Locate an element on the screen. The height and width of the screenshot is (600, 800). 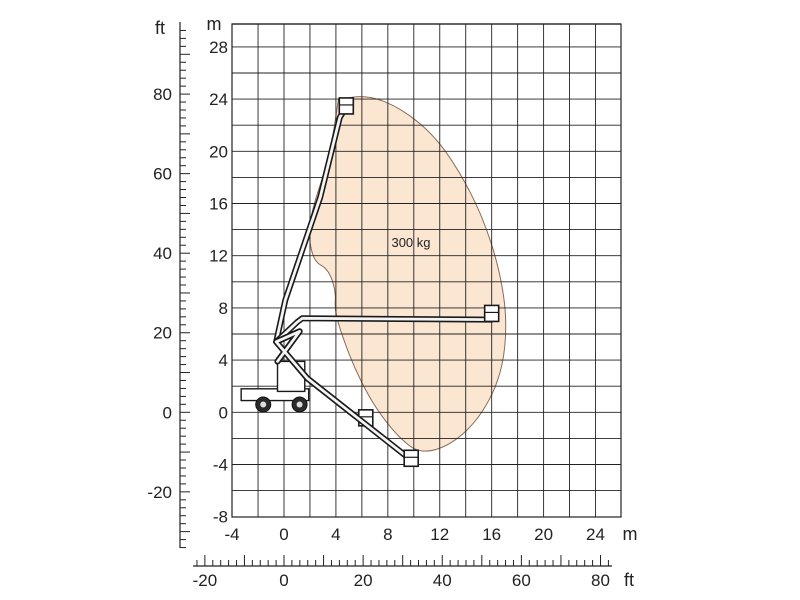
metric-x-tick-label: 24 is located at coordinates (595, 534).